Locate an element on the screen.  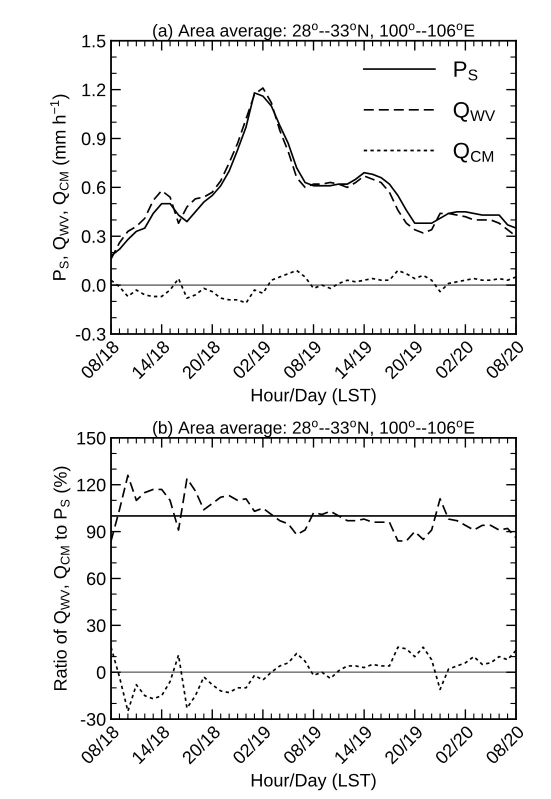
y-tick-label: 0.3 is located at coordinates (94, 236).